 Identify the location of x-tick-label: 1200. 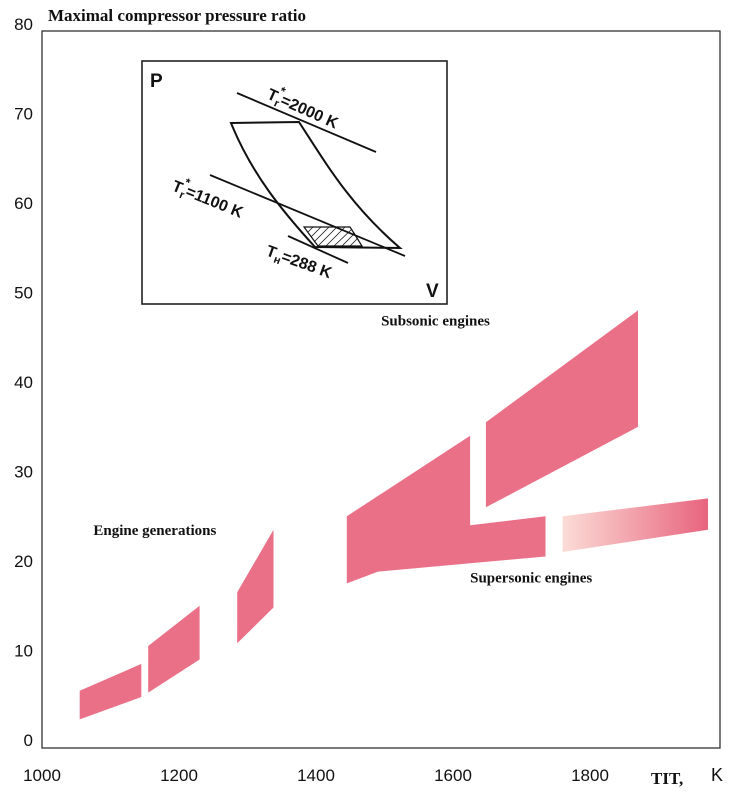
(179, 775).